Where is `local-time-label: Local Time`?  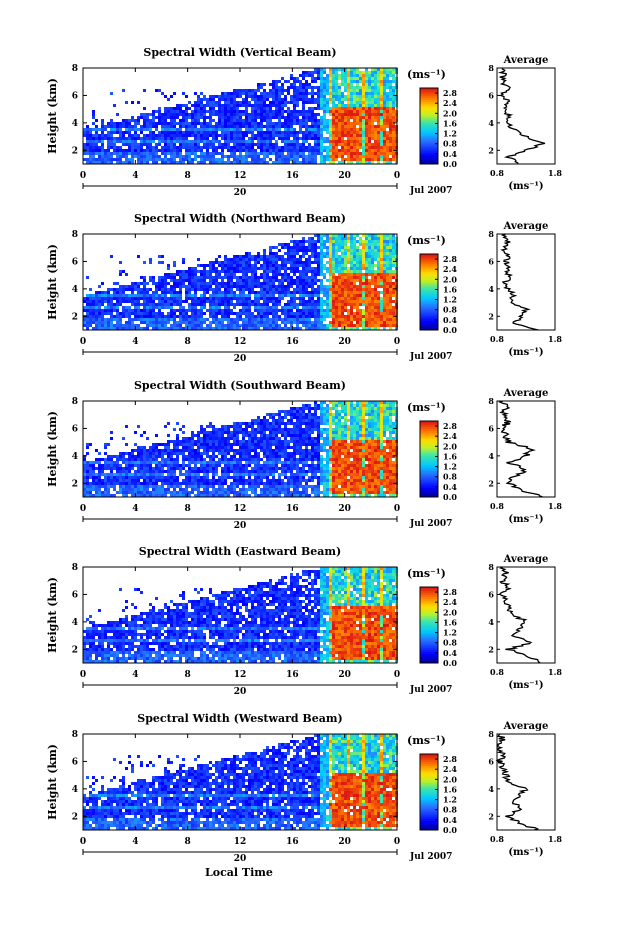 local-time-label: Local Time is located at coordinates (239, 872).